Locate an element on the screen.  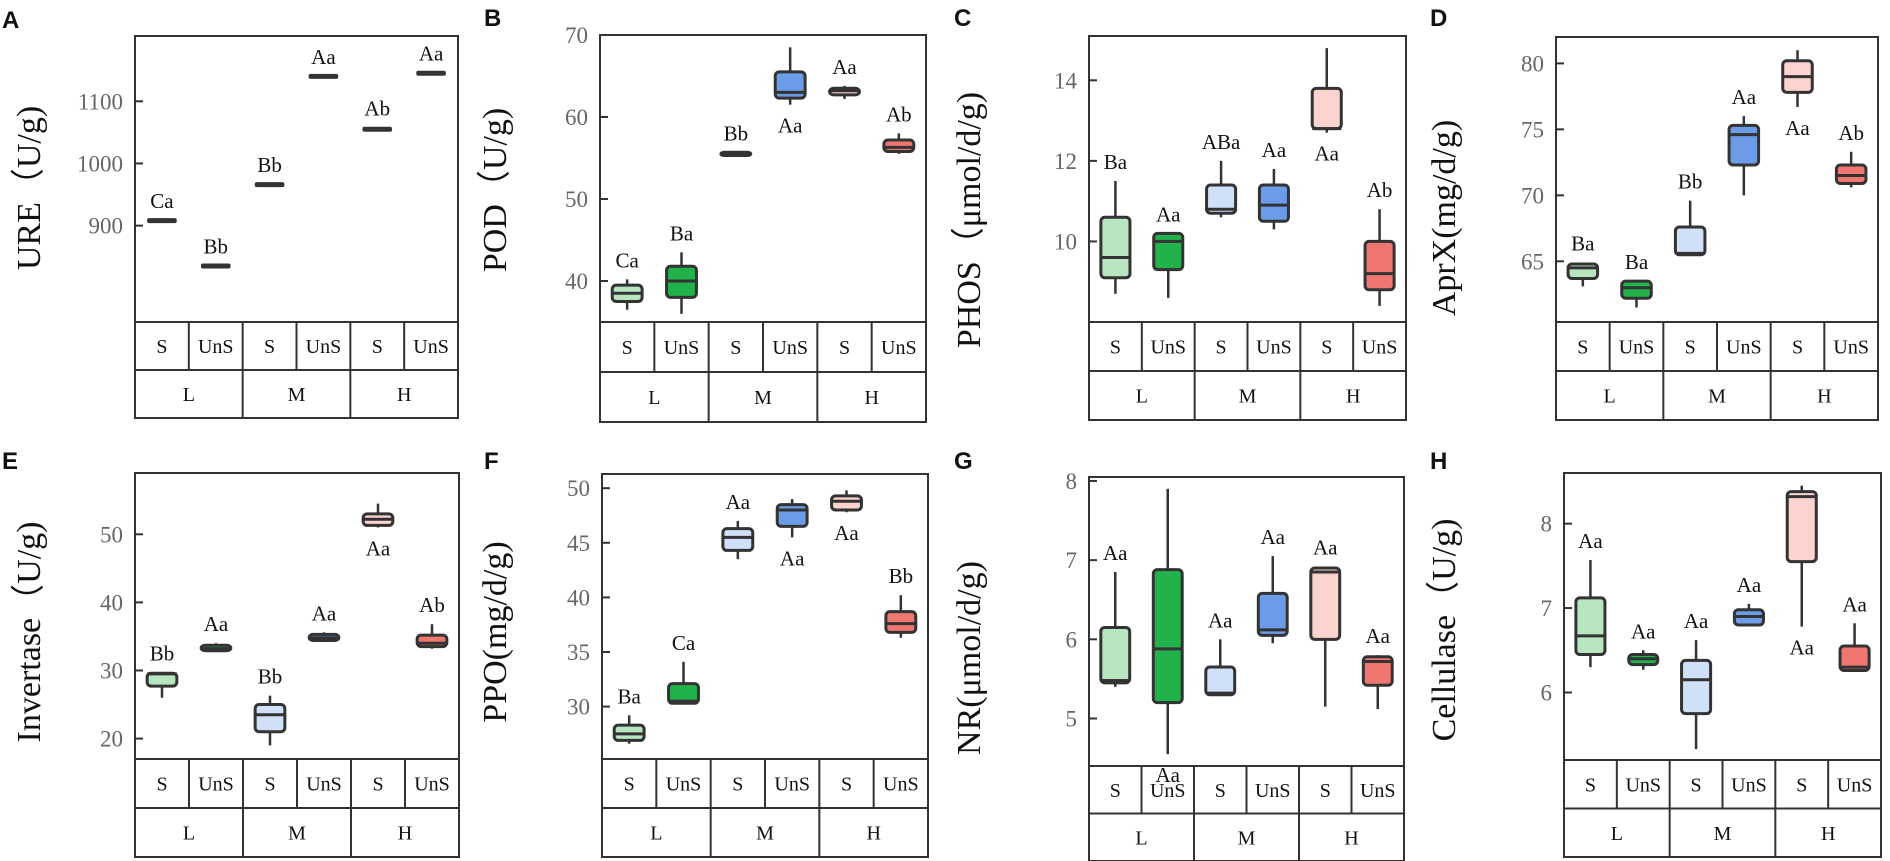
box-l-s: Ca is located at coordinates (162, 206).